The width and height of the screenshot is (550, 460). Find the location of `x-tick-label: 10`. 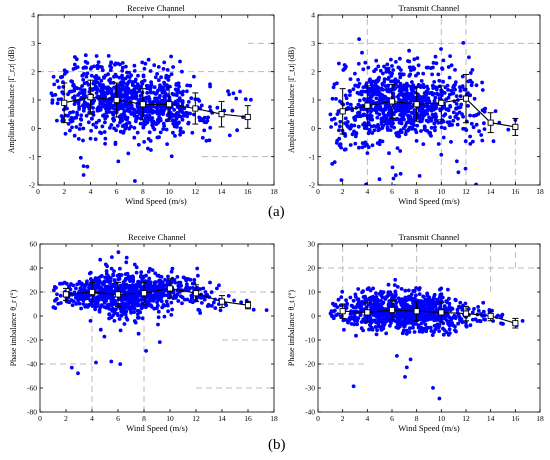

x-tick-label: 10 is located at coordinates (442, 418).